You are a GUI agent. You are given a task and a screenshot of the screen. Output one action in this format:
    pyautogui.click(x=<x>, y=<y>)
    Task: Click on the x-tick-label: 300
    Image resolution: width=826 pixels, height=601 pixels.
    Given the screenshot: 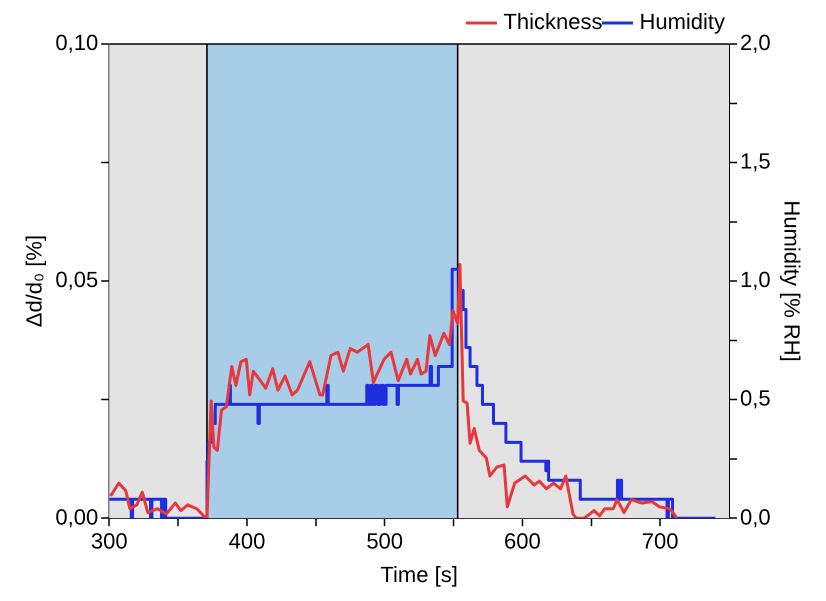 What is the action you would take?
    pyautogui.click(x=109, y=541)
    